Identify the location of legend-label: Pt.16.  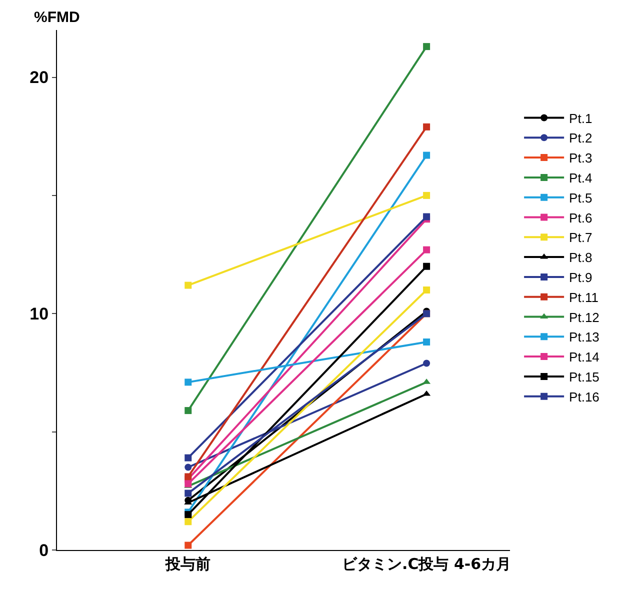
(584, 396).